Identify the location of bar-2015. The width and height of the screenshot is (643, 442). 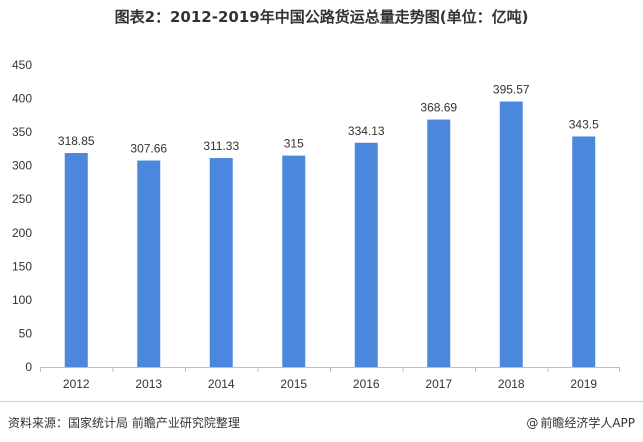
(294, 261).